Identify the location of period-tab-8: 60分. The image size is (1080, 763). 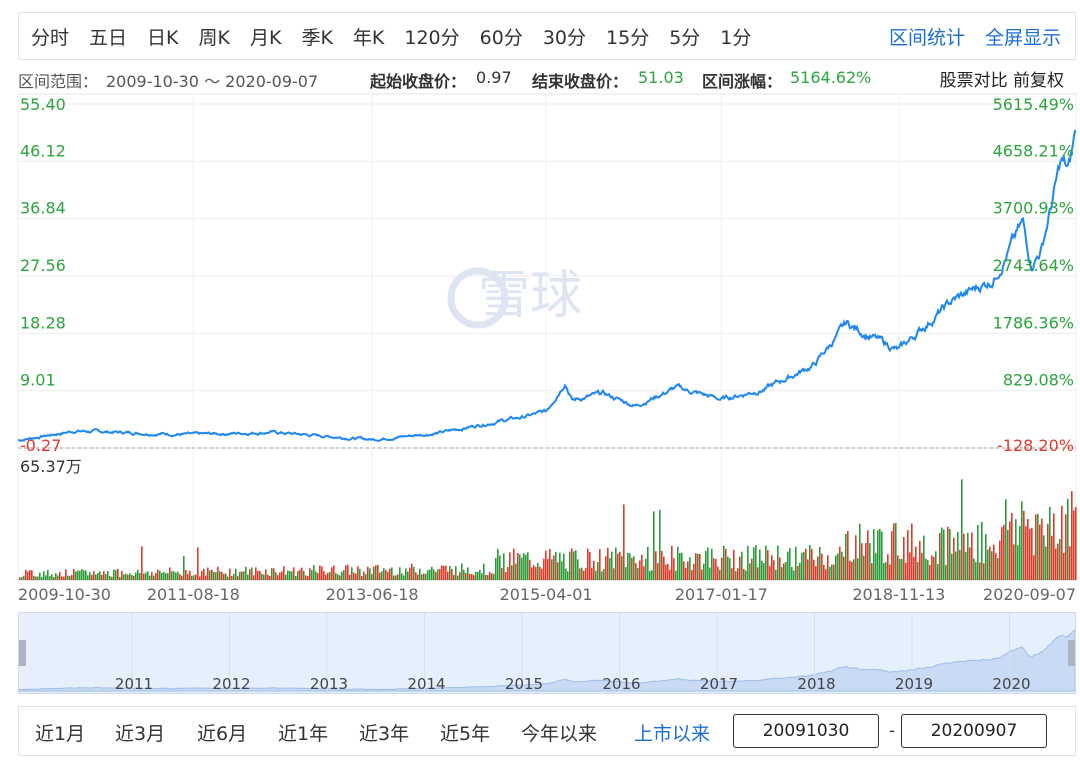
(501, 37).